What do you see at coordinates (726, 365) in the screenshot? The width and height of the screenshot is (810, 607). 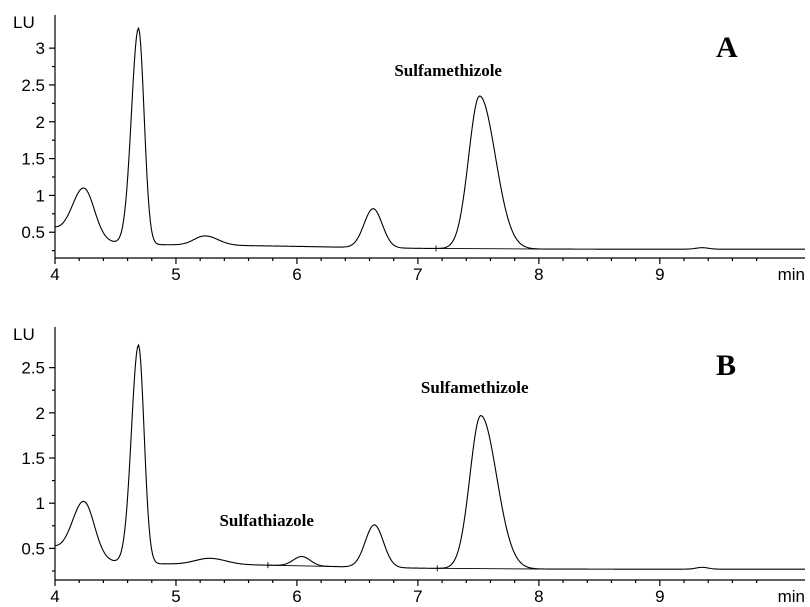 I see `panel-letter: B` at bounding box center [726, 365].